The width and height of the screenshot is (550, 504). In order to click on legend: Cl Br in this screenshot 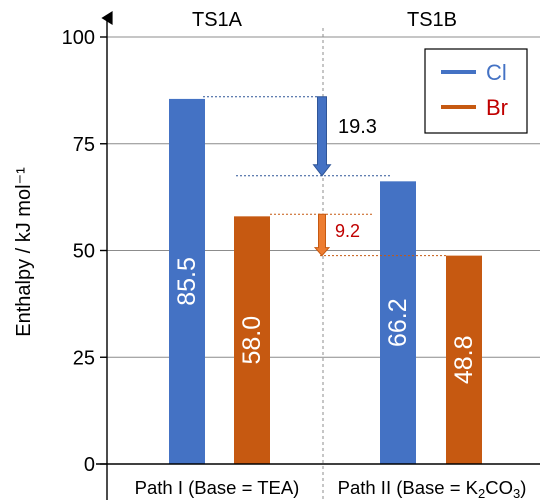, I will do `click(476, 91)`.